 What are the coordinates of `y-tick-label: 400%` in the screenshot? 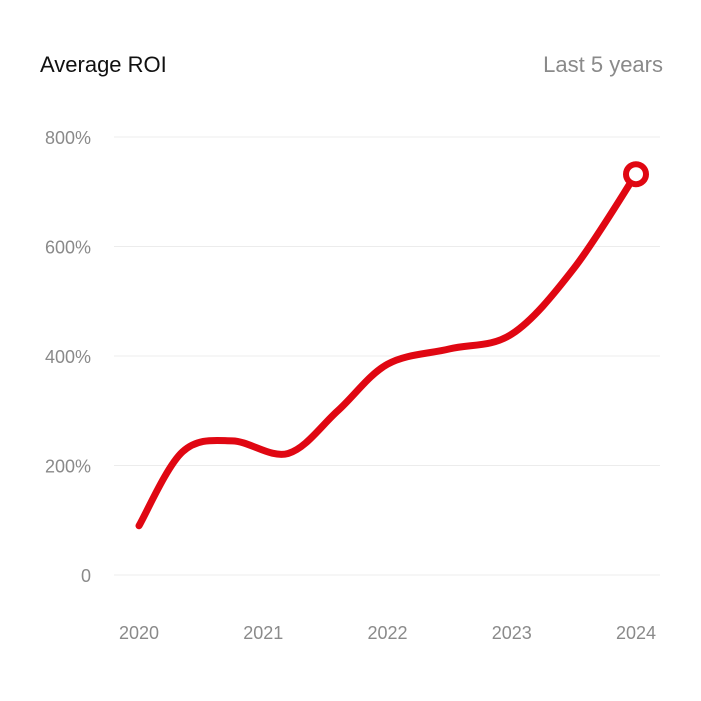 It's located at (68, 357).